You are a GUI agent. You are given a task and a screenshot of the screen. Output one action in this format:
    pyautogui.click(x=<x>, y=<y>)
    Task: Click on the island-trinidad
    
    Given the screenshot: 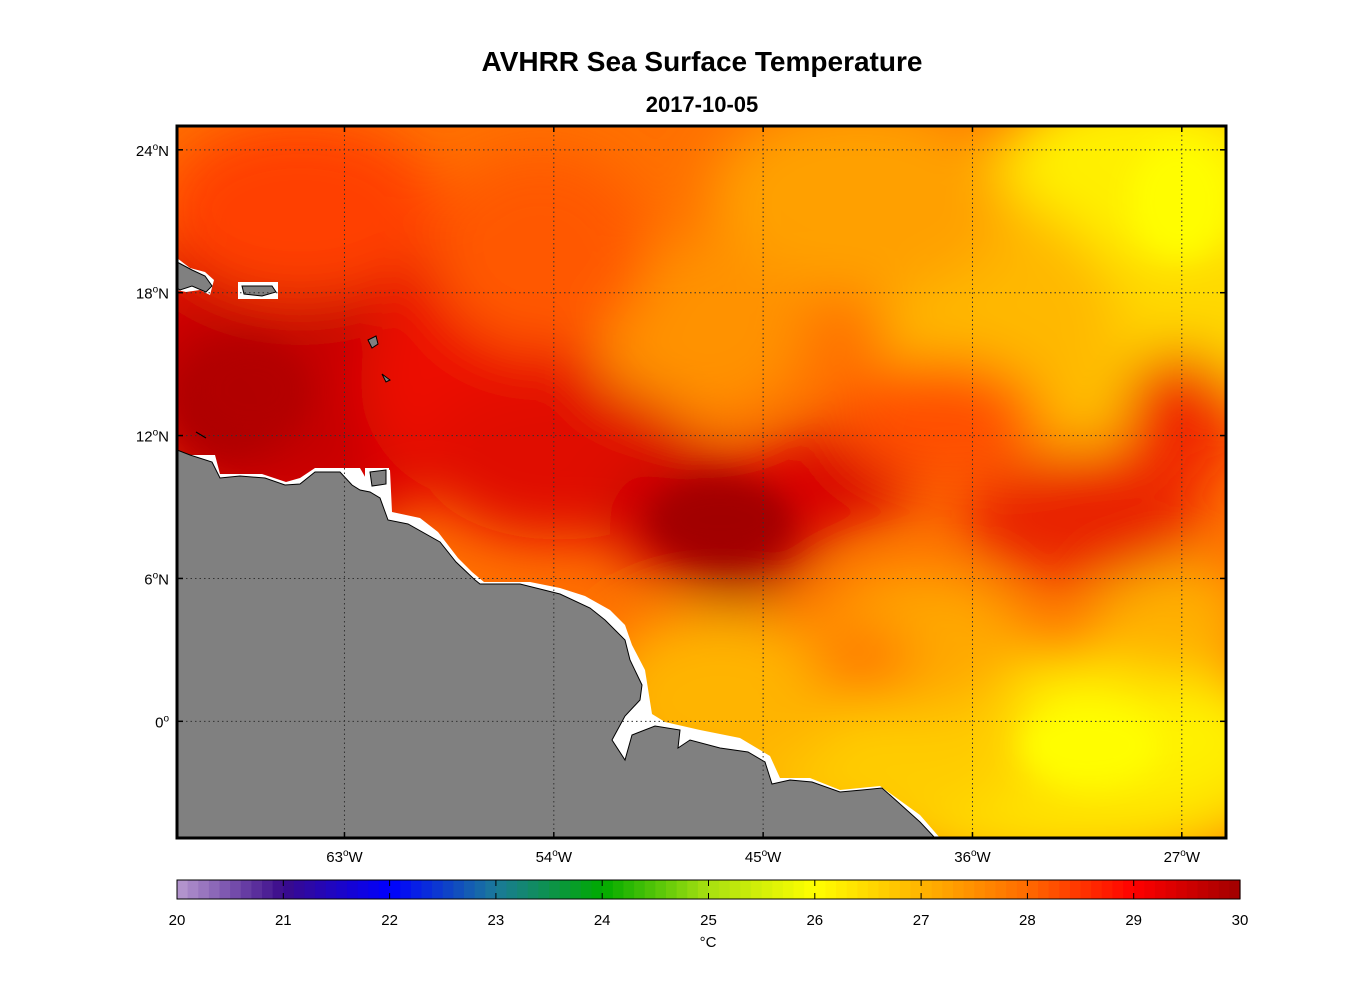 What is the action you would take?
    pyautogui.click(x=378, y=478)
    